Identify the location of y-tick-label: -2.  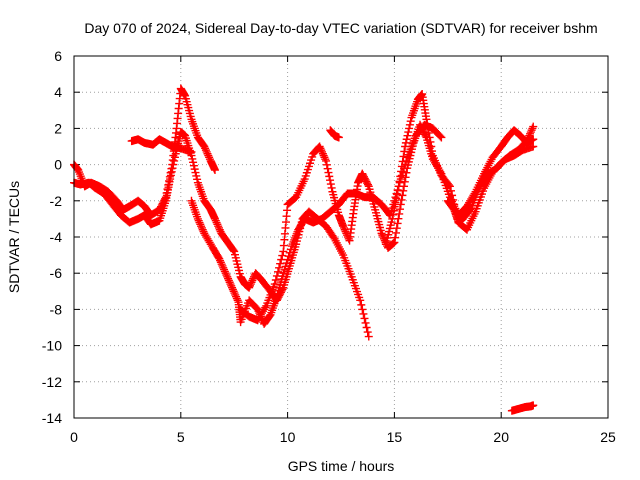
(56, 201).